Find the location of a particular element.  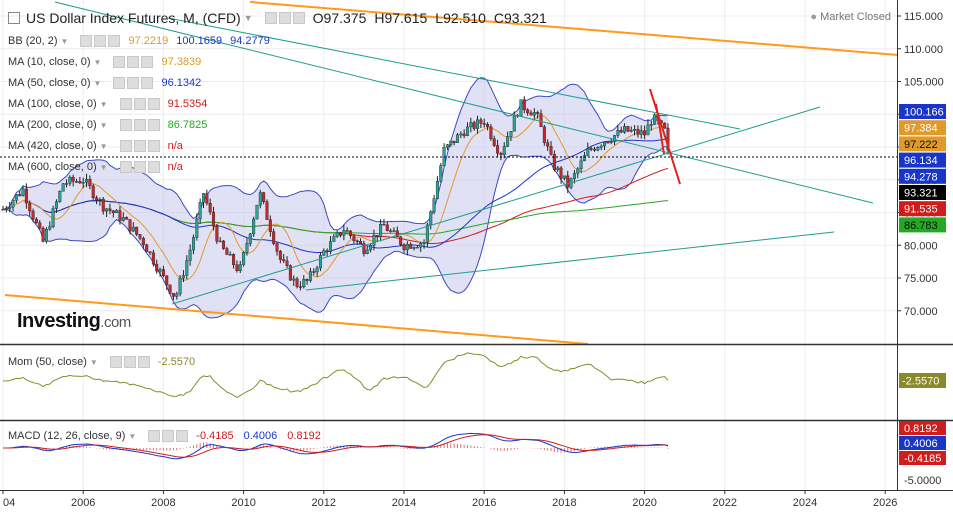

price-tag-label: 96.134 is located at coordinates (921, 161).